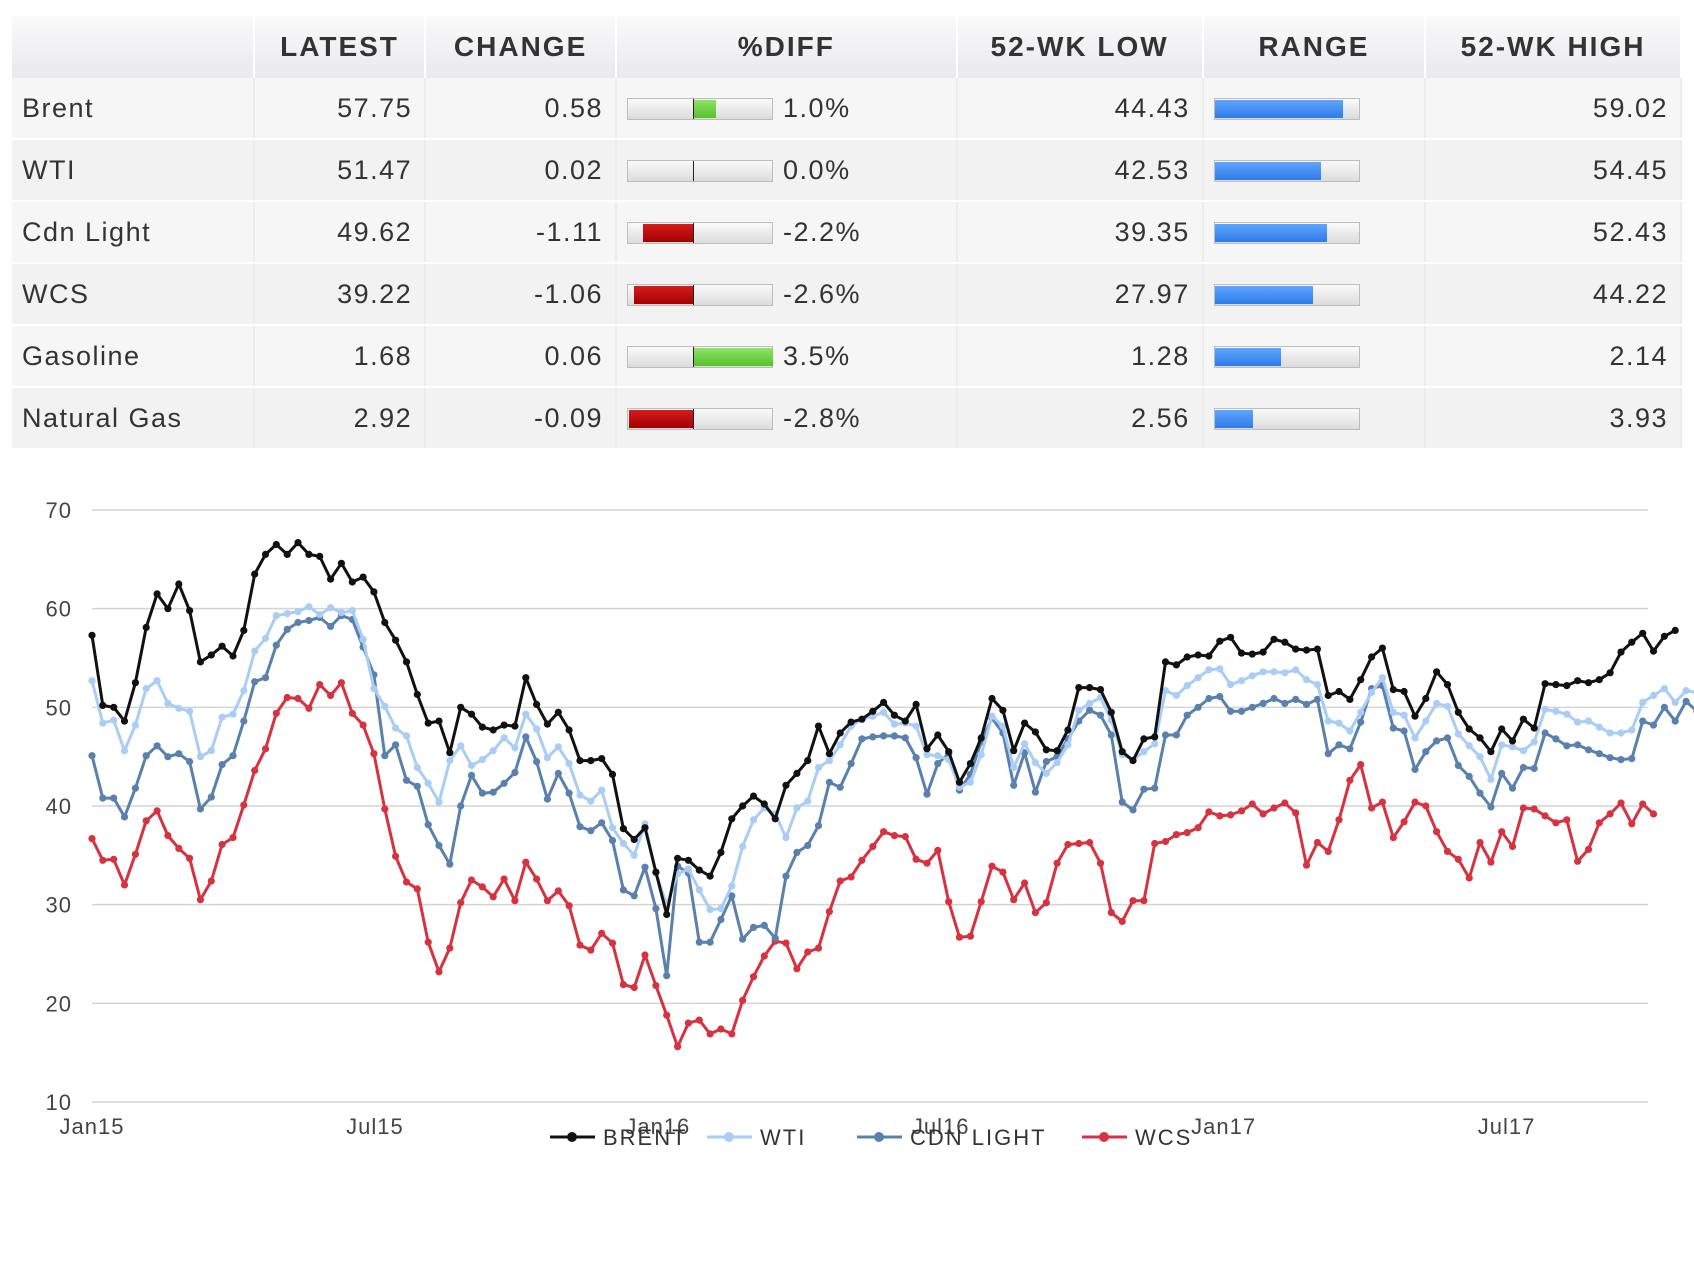 Image resolution: width=1694 pixels, height=1270 pixels. Describe the element at coordinates (952, 1137) in the screenshot. I see `legend-item: CDN LIGHT` at that location.